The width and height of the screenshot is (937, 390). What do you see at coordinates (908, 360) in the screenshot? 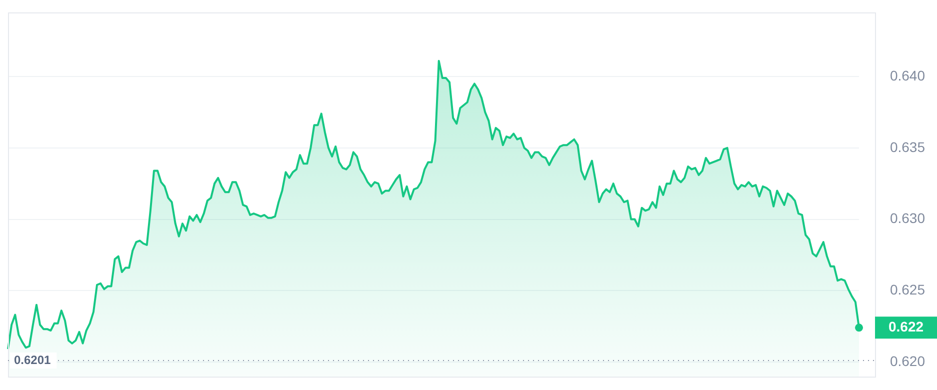
I see `y-tick-label: 0.620` at bounding box center [908, 360].